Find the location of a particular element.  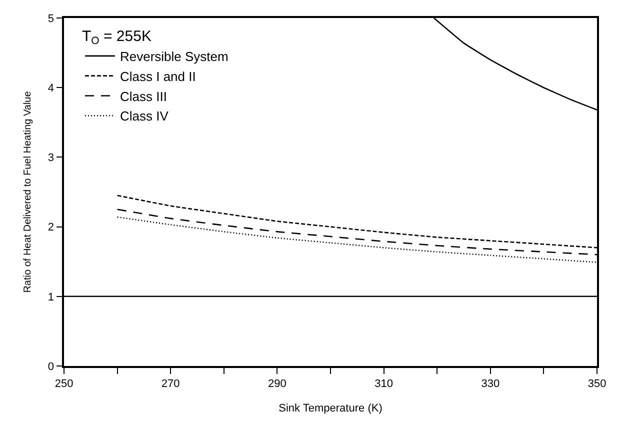

y-tick-label: 3 is located at coordinates (51, 158).